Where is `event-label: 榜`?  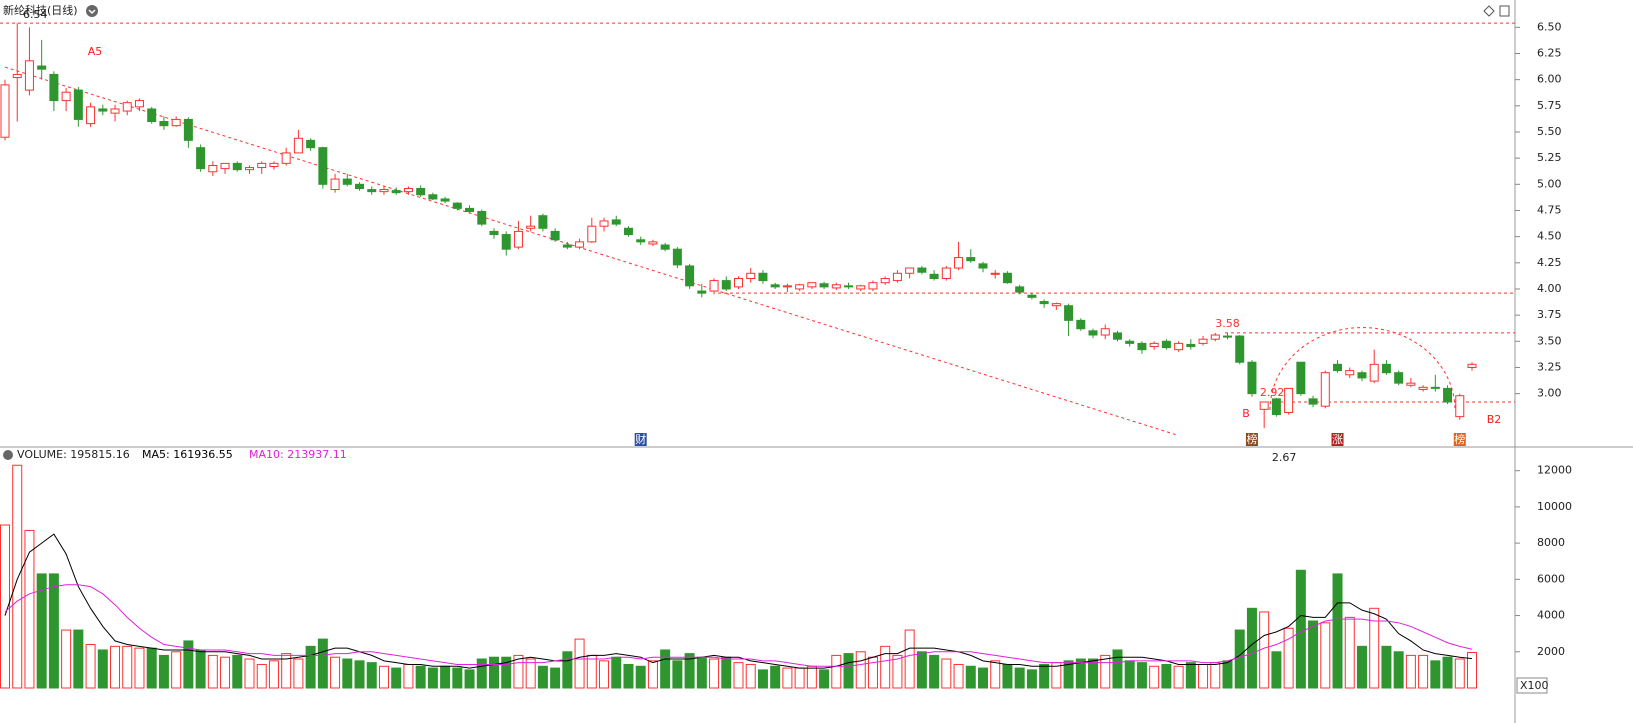 event-label: 榜 is located at coordinates (1251, 439).